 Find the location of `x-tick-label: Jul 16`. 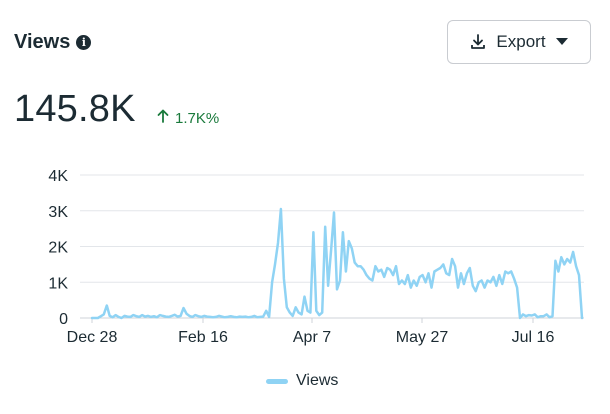

x-tick-label: Jul 16 is located at coordinates (533, 337).